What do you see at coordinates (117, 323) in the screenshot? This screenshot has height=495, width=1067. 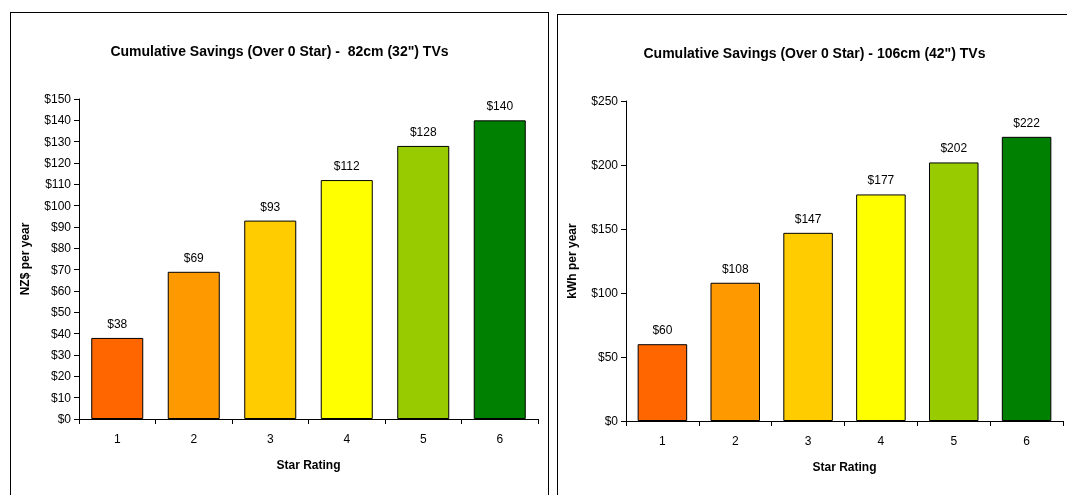 I see `data-label: $38` at bounding box center [117, 323].